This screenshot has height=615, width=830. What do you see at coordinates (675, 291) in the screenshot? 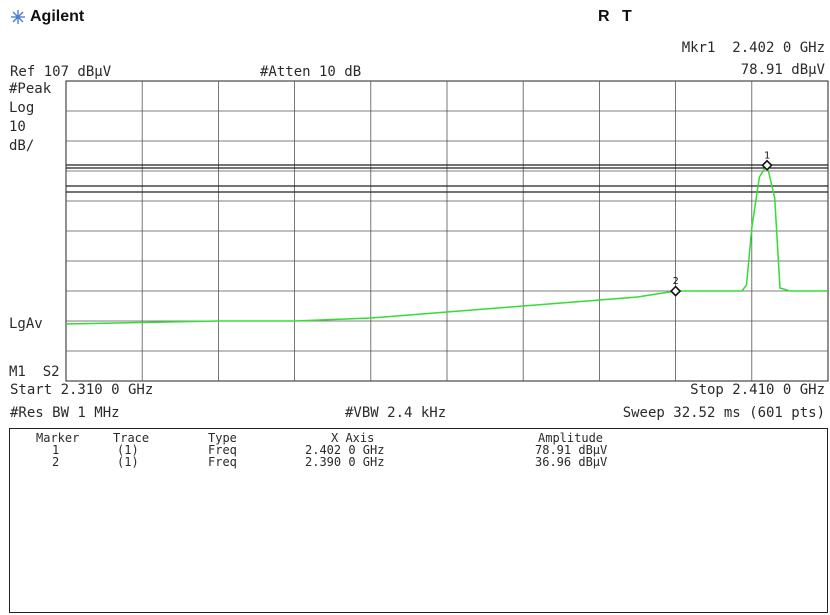
I see `marker-2-diamond` at bounding box center [675, 291].